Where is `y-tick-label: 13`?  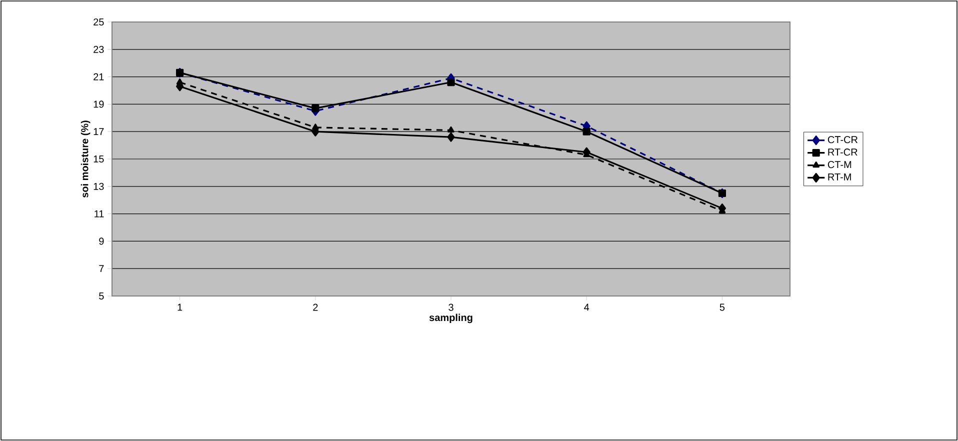
y-tick-label: 13 is located at coordinates (99, 186).